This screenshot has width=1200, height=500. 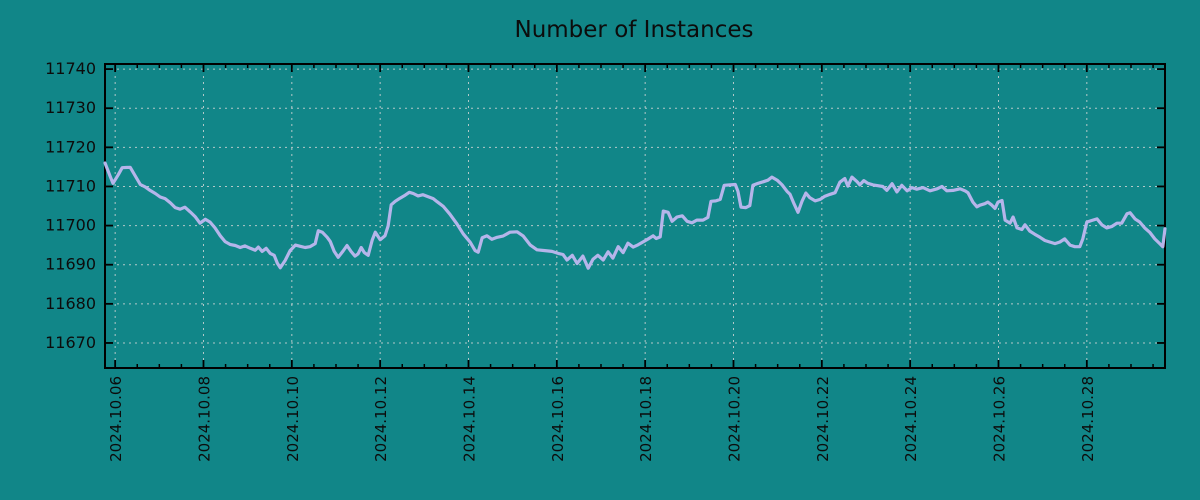 What do you see at coordinates (70, 342) in the screenshot?
I see `y-tick-label: 11670` at bounding box center [70, 342].